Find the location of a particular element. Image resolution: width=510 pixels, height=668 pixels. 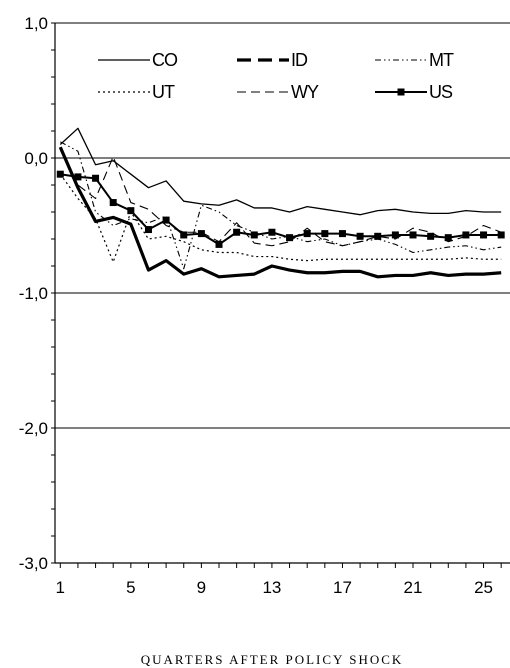

series-line-co is located at coordinates (280, 171).